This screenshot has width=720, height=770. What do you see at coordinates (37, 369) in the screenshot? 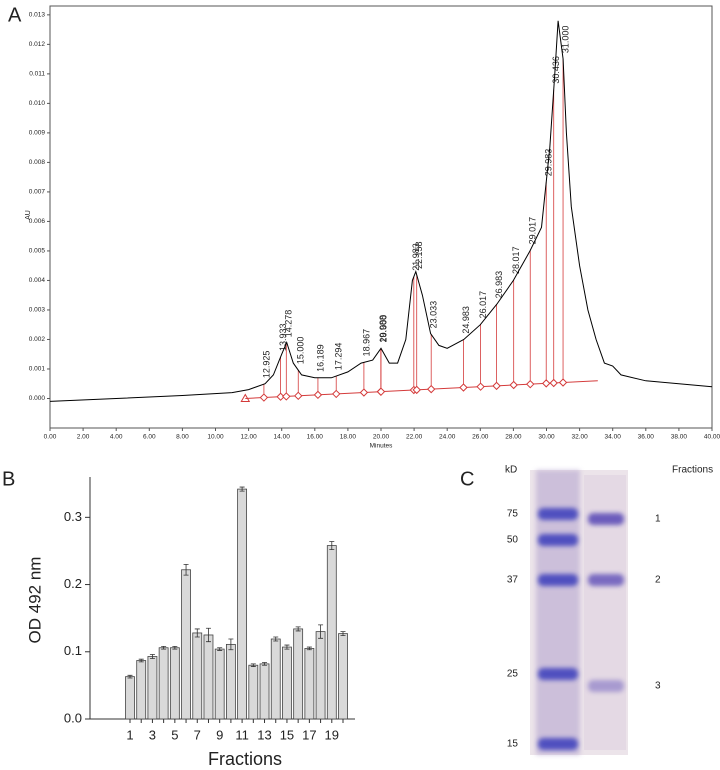
I see `y-tick-label: 0.001` at bounding box center [37, 369].